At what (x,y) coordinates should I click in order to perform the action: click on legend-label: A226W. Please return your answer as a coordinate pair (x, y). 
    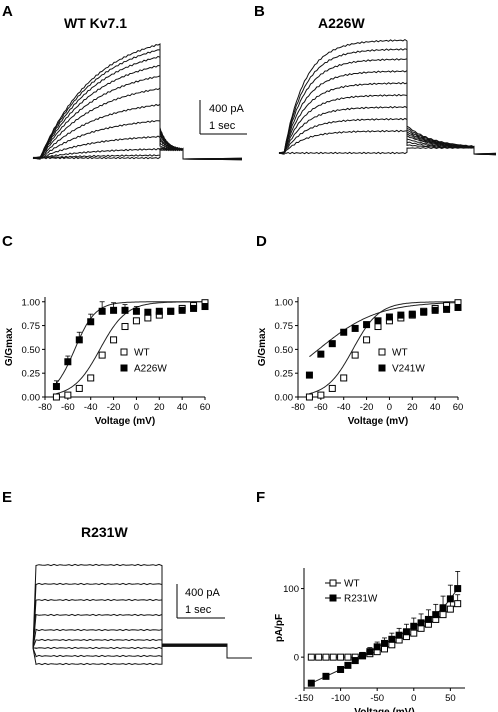
    Looking at the image, I should click on (150, 369).